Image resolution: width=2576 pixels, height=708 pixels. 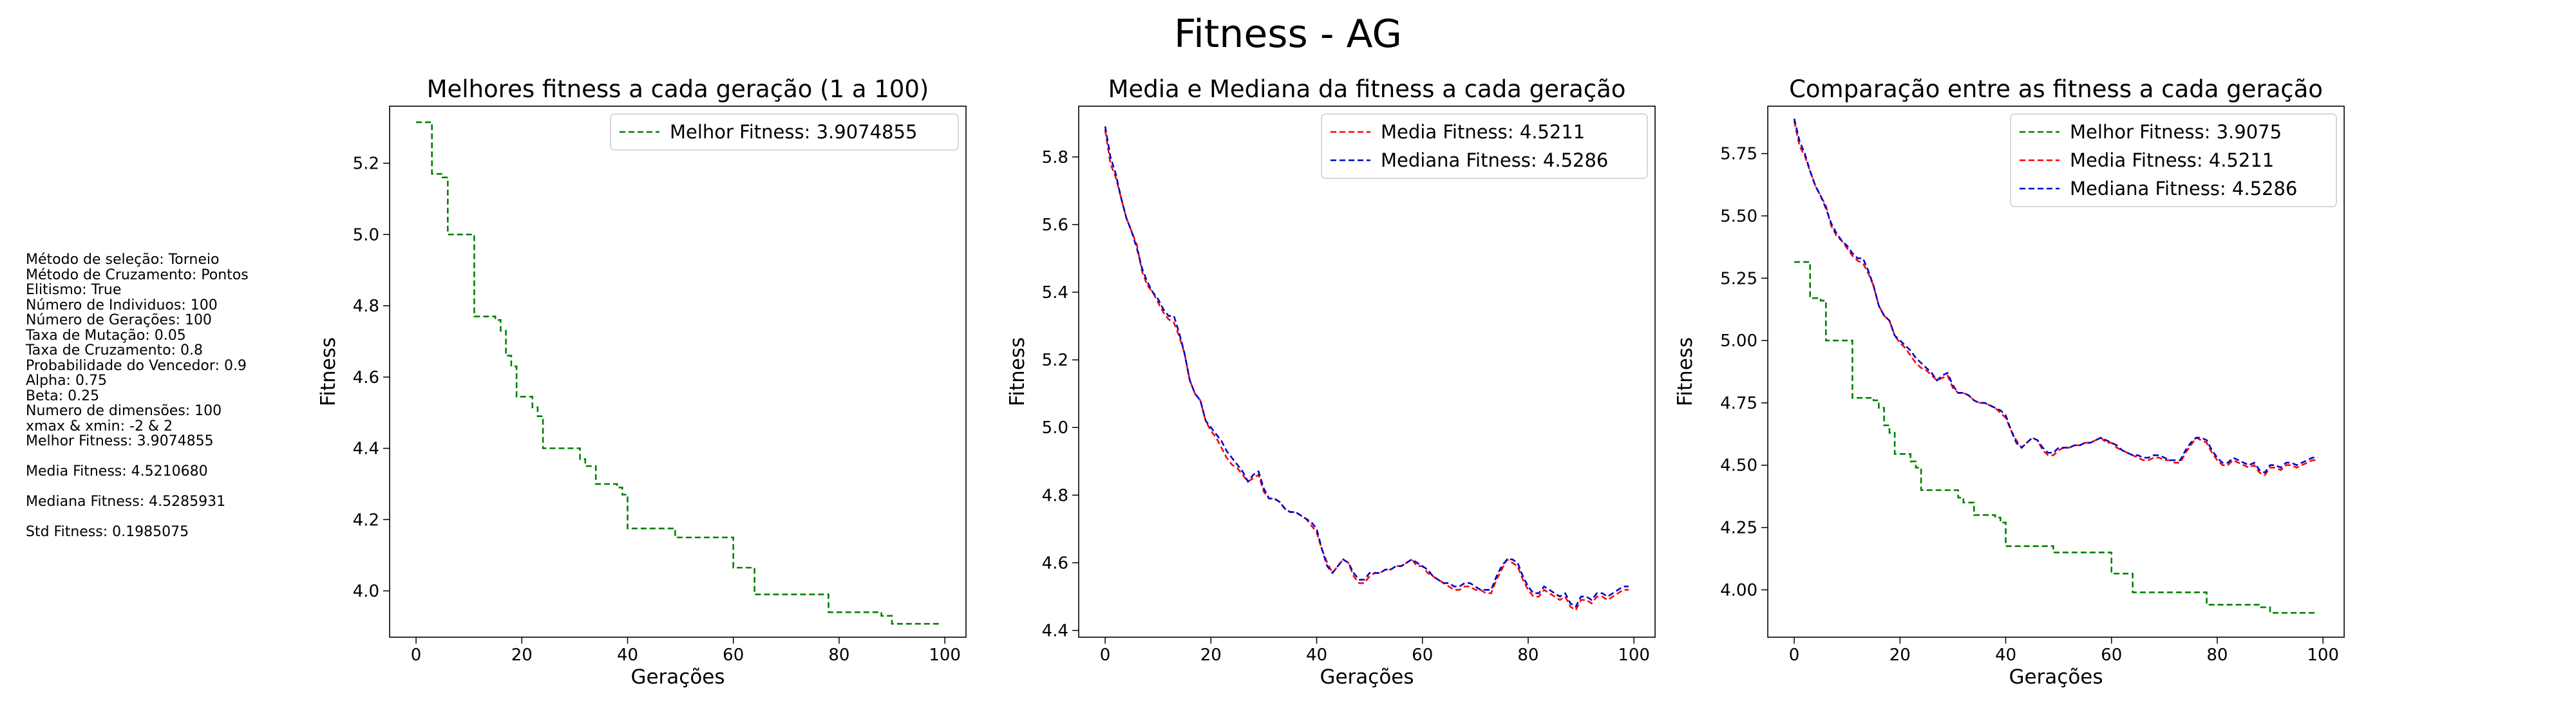 What do you see at coordinates (2176, 132) in the screenshot?
I see `legend-entry: Melhor Fitness: 3.9075` at bounding box center [2176, 132].